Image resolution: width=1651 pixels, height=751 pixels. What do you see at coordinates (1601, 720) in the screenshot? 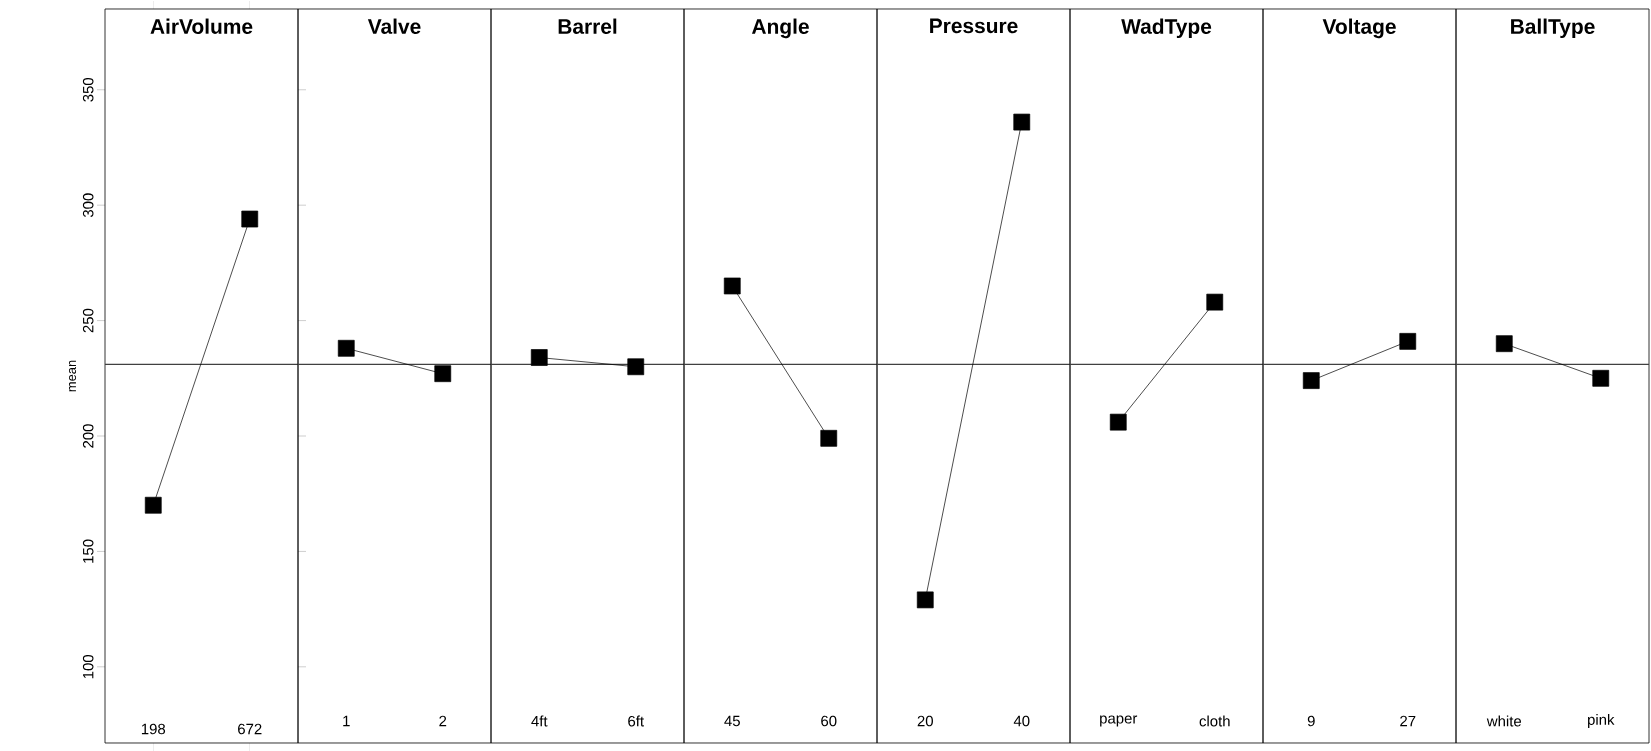
I see `x-tick-label: pink` at bounding box center [1601, 720].